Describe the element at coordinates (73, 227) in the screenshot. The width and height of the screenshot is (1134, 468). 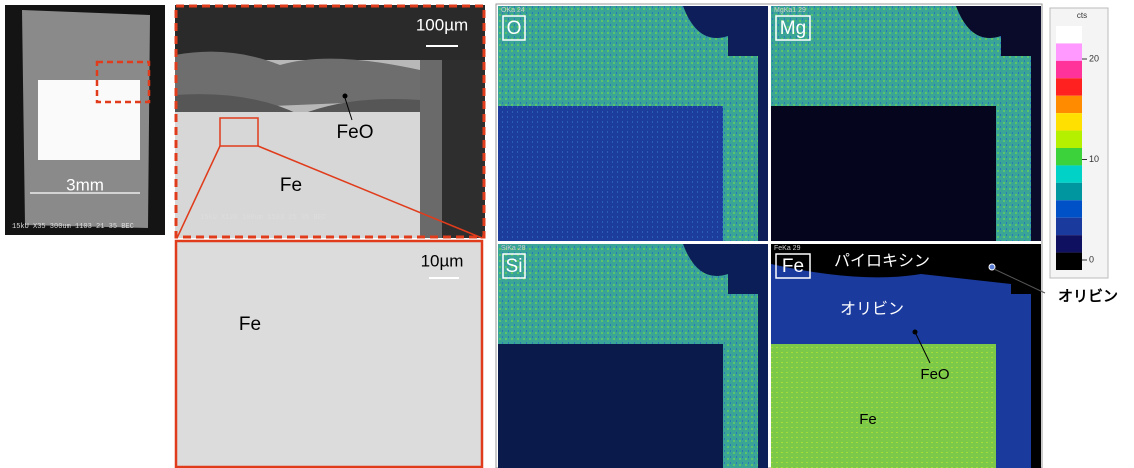
I see `instrument-info: 15kU X35 300um 1103 21 35 BEC` at that location.